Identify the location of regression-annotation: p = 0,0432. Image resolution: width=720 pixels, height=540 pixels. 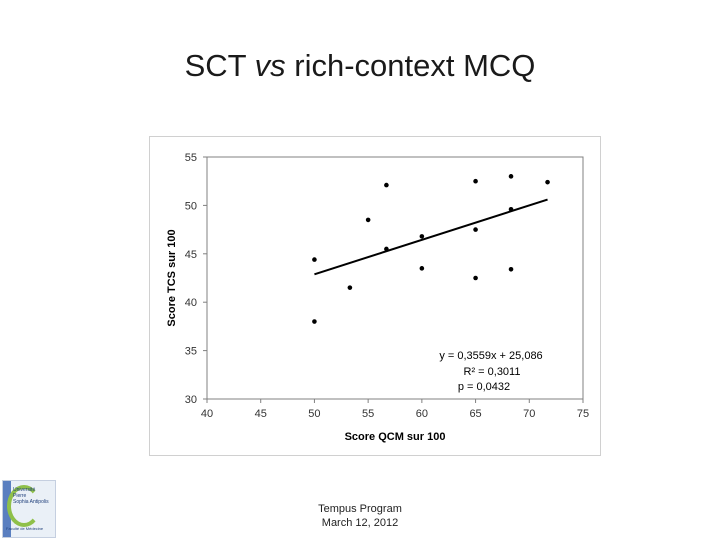
(484, 387).